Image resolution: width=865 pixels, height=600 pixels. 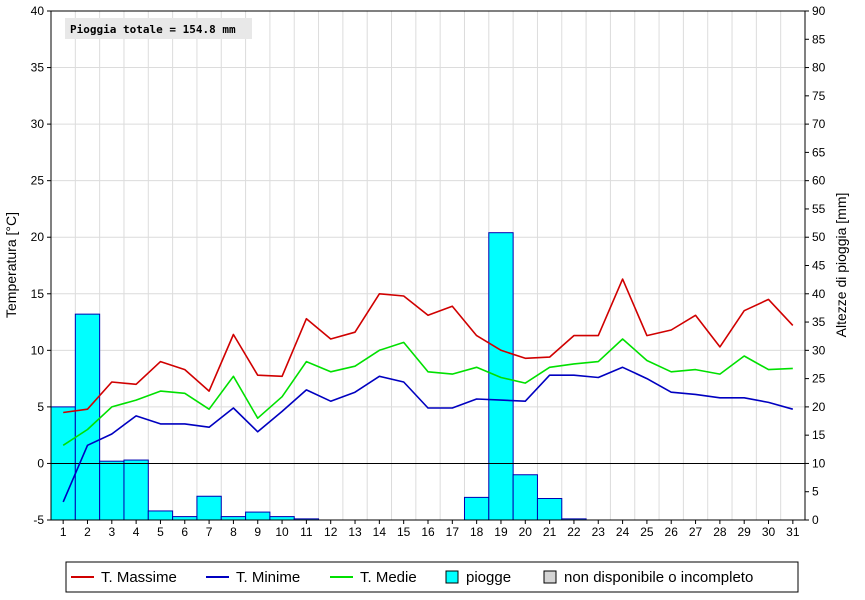 What do you see at coordinates (745, 532) in the screenshot?
I see `x-tick-label: 29` at bounding box center [745, 532].